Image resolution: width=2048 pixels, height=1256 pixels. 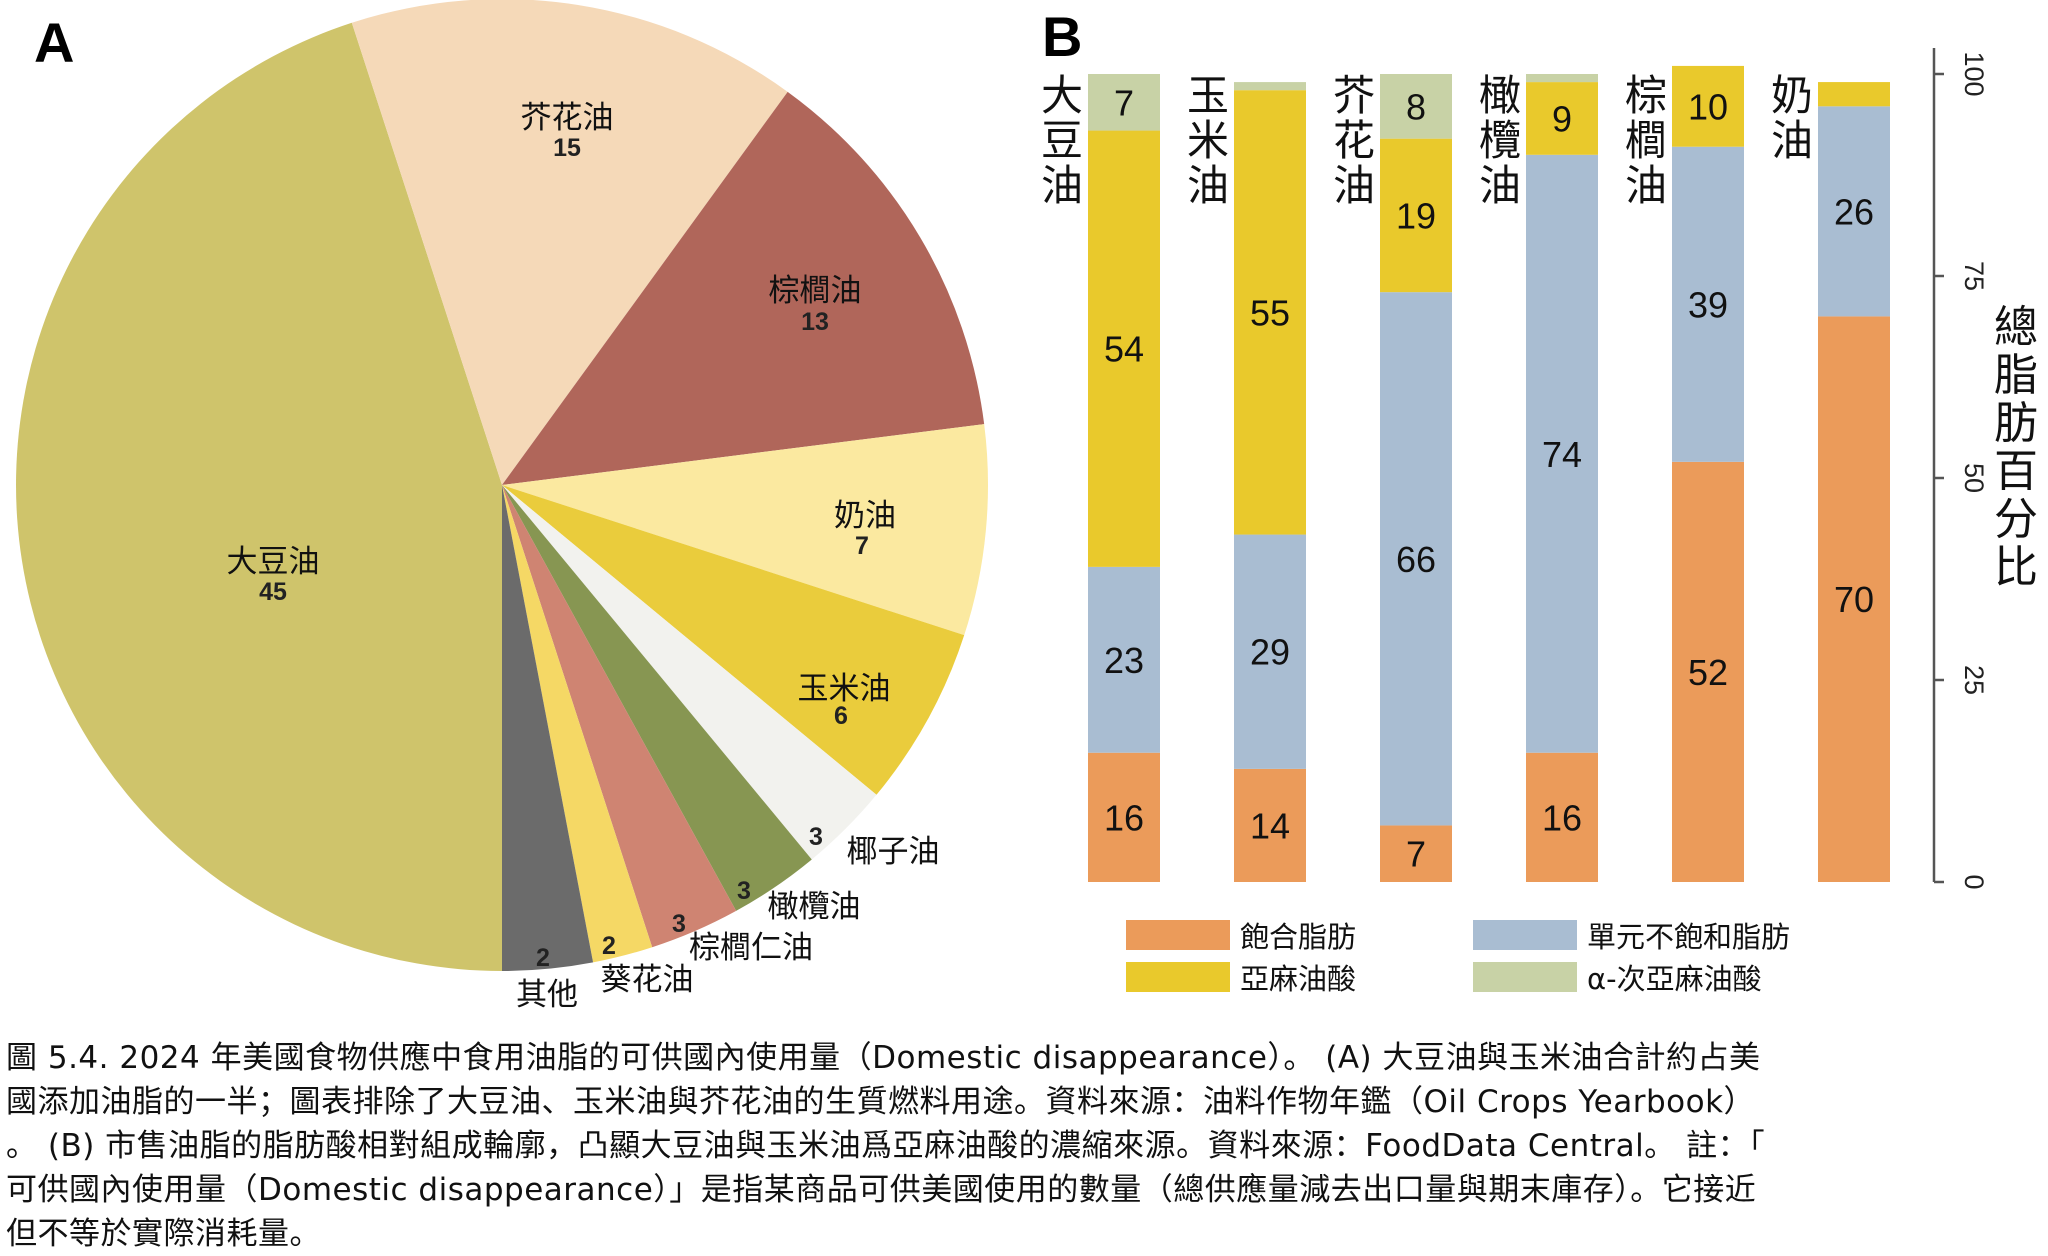 I want to click on y-axis-title-char: 脂, so click(x=2016, y=375).